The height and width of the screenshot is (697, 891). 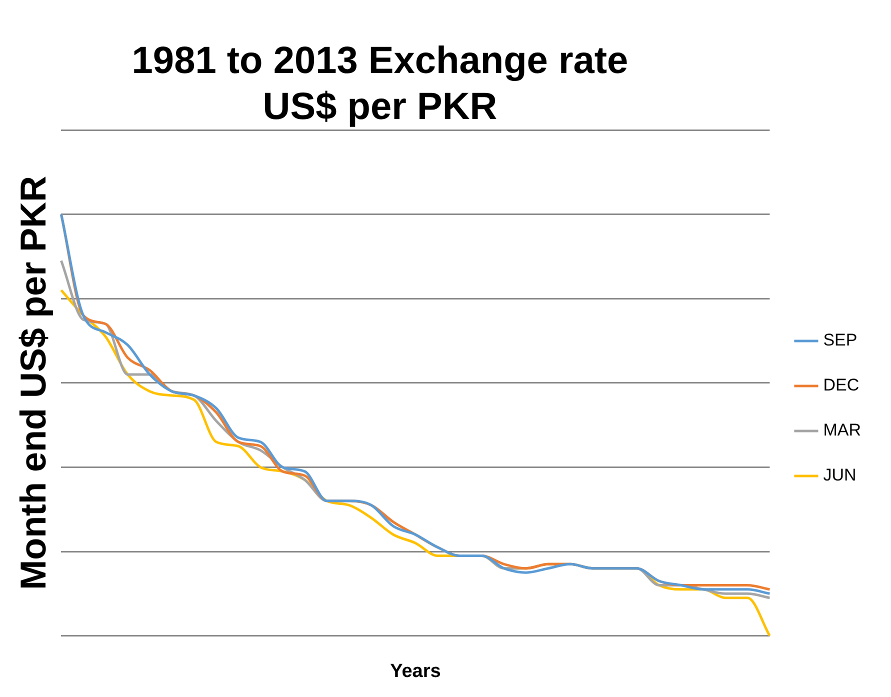 I want to click on legend-label: DEC, so click(x=841, y=385).